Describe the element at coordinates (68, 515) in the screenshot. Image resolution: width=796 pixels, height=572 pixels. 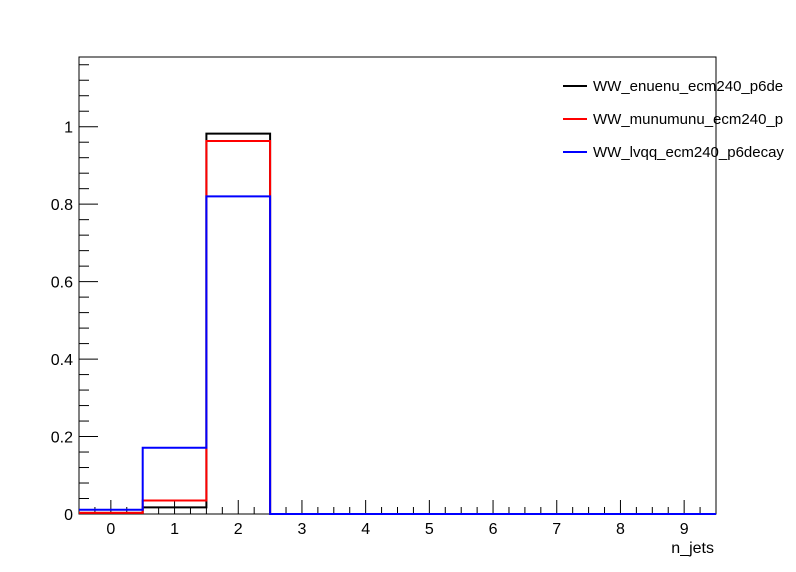
I see `y-tick-label: 0` at that location.